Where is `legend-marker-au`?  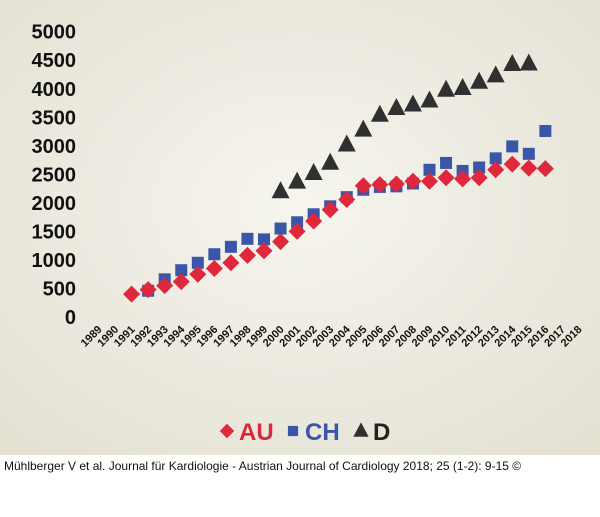 legend-marker-au is located at coordinates (227, 431).